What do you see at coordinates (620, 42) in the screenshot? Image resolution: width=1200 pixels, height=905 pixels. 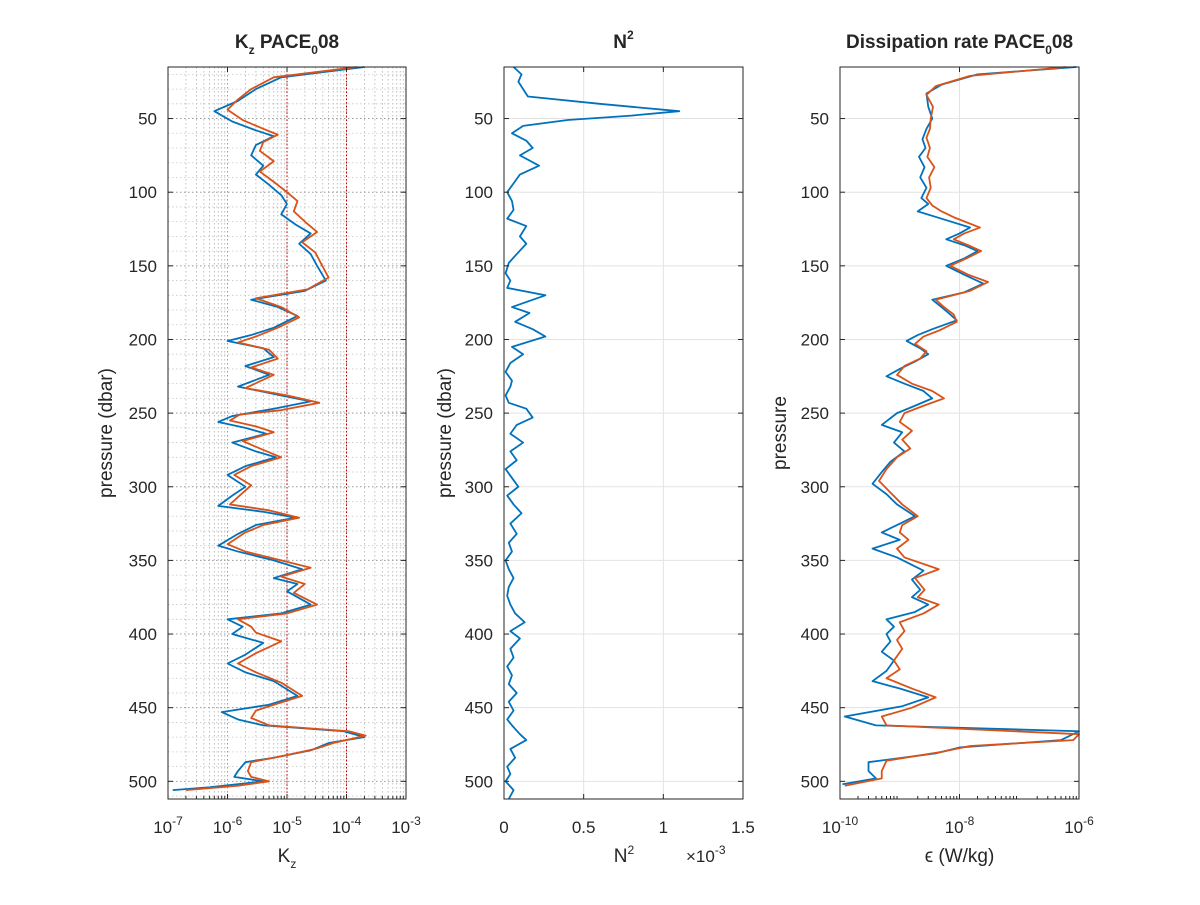 I see `title-text: N` at bounding box center [620, 42].